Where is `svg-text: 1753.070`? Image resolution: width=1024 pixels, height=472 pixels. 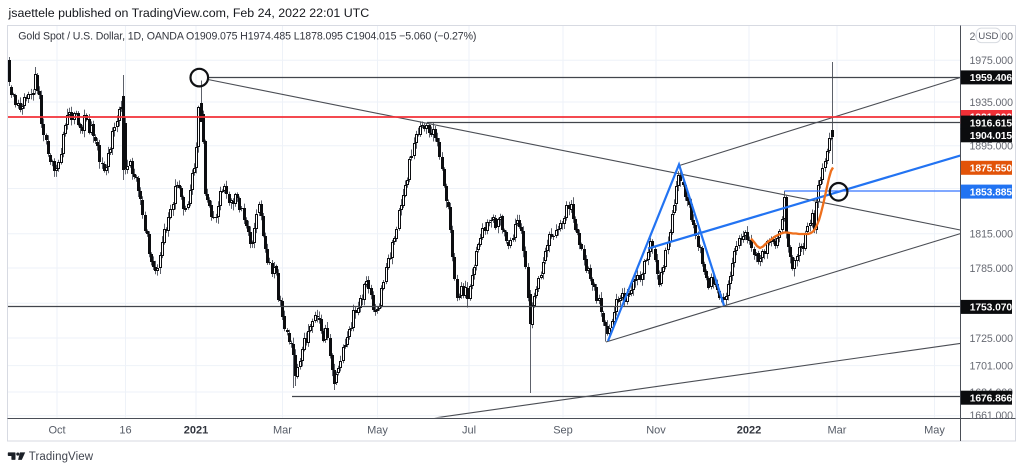 svg-text: 1753.070 is located at coordinates (991, 308).